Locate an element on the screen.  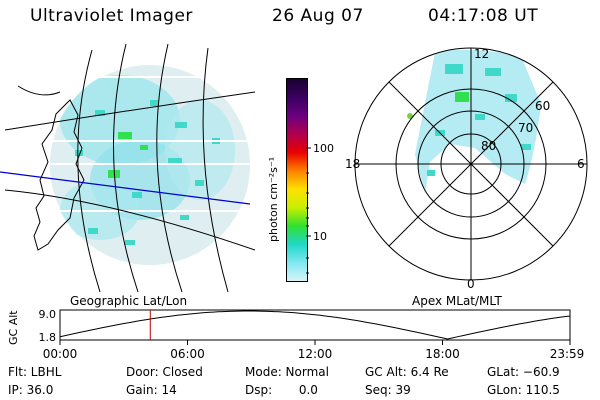
colorbar is located at coordinates (297, 180).